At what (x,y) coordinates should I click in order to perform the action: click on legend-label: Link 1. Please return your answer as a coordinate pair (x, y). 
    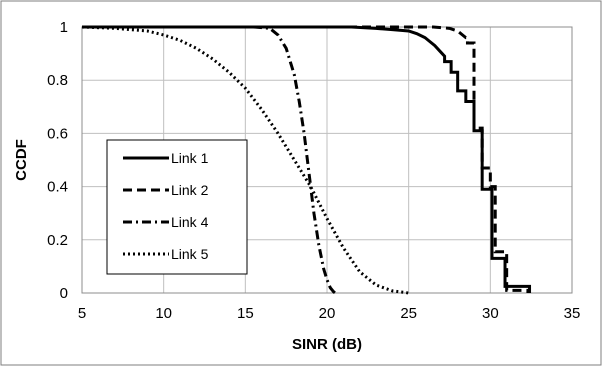
    Looking at the image, I should click on (190, 158).